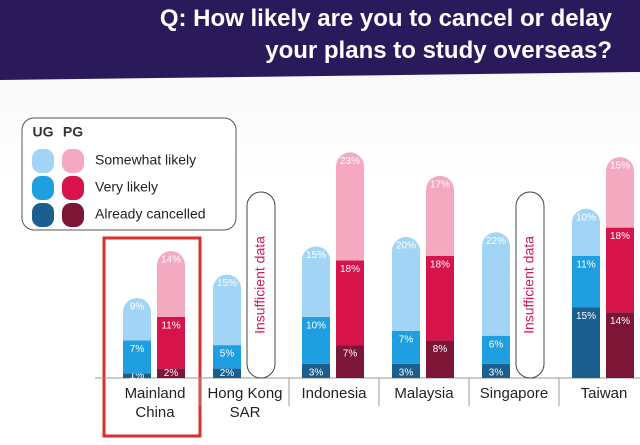  What do you see at coordinates (245, 403) in the screenshot?
I see `x-tick-label: Hong Kong SAR` at bounding box center [245, 403].